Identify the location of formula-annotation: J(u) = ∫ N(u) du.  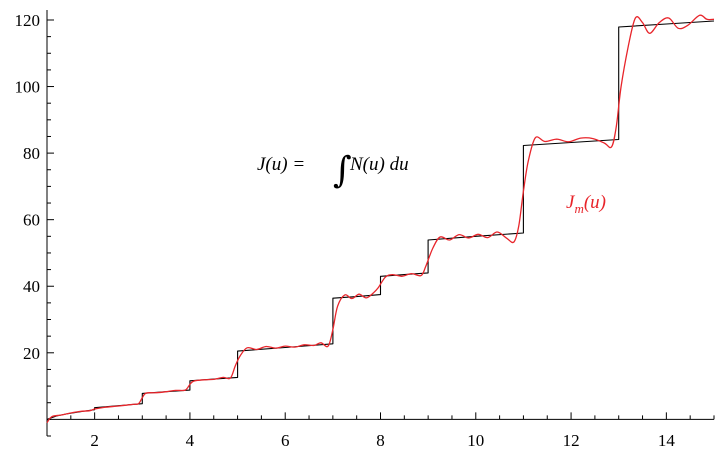
(333, 170).